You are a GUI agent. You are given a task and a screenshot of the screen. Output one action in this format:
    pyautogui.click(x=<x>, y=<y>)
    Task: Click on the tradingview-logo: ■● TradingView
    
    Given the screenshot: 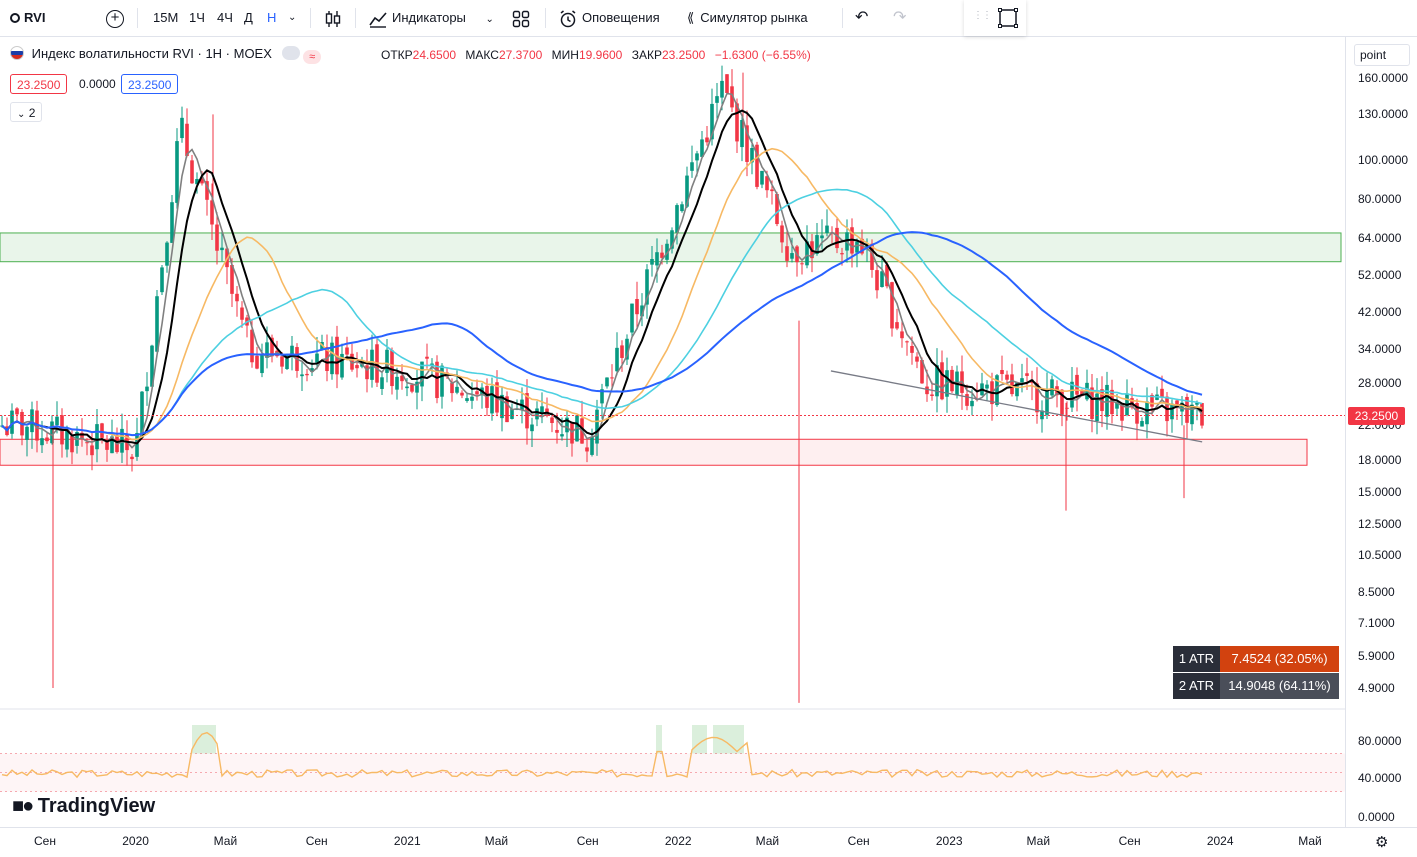 What is the action you would take?
    pyautogui.click(x=83, y=806)
    